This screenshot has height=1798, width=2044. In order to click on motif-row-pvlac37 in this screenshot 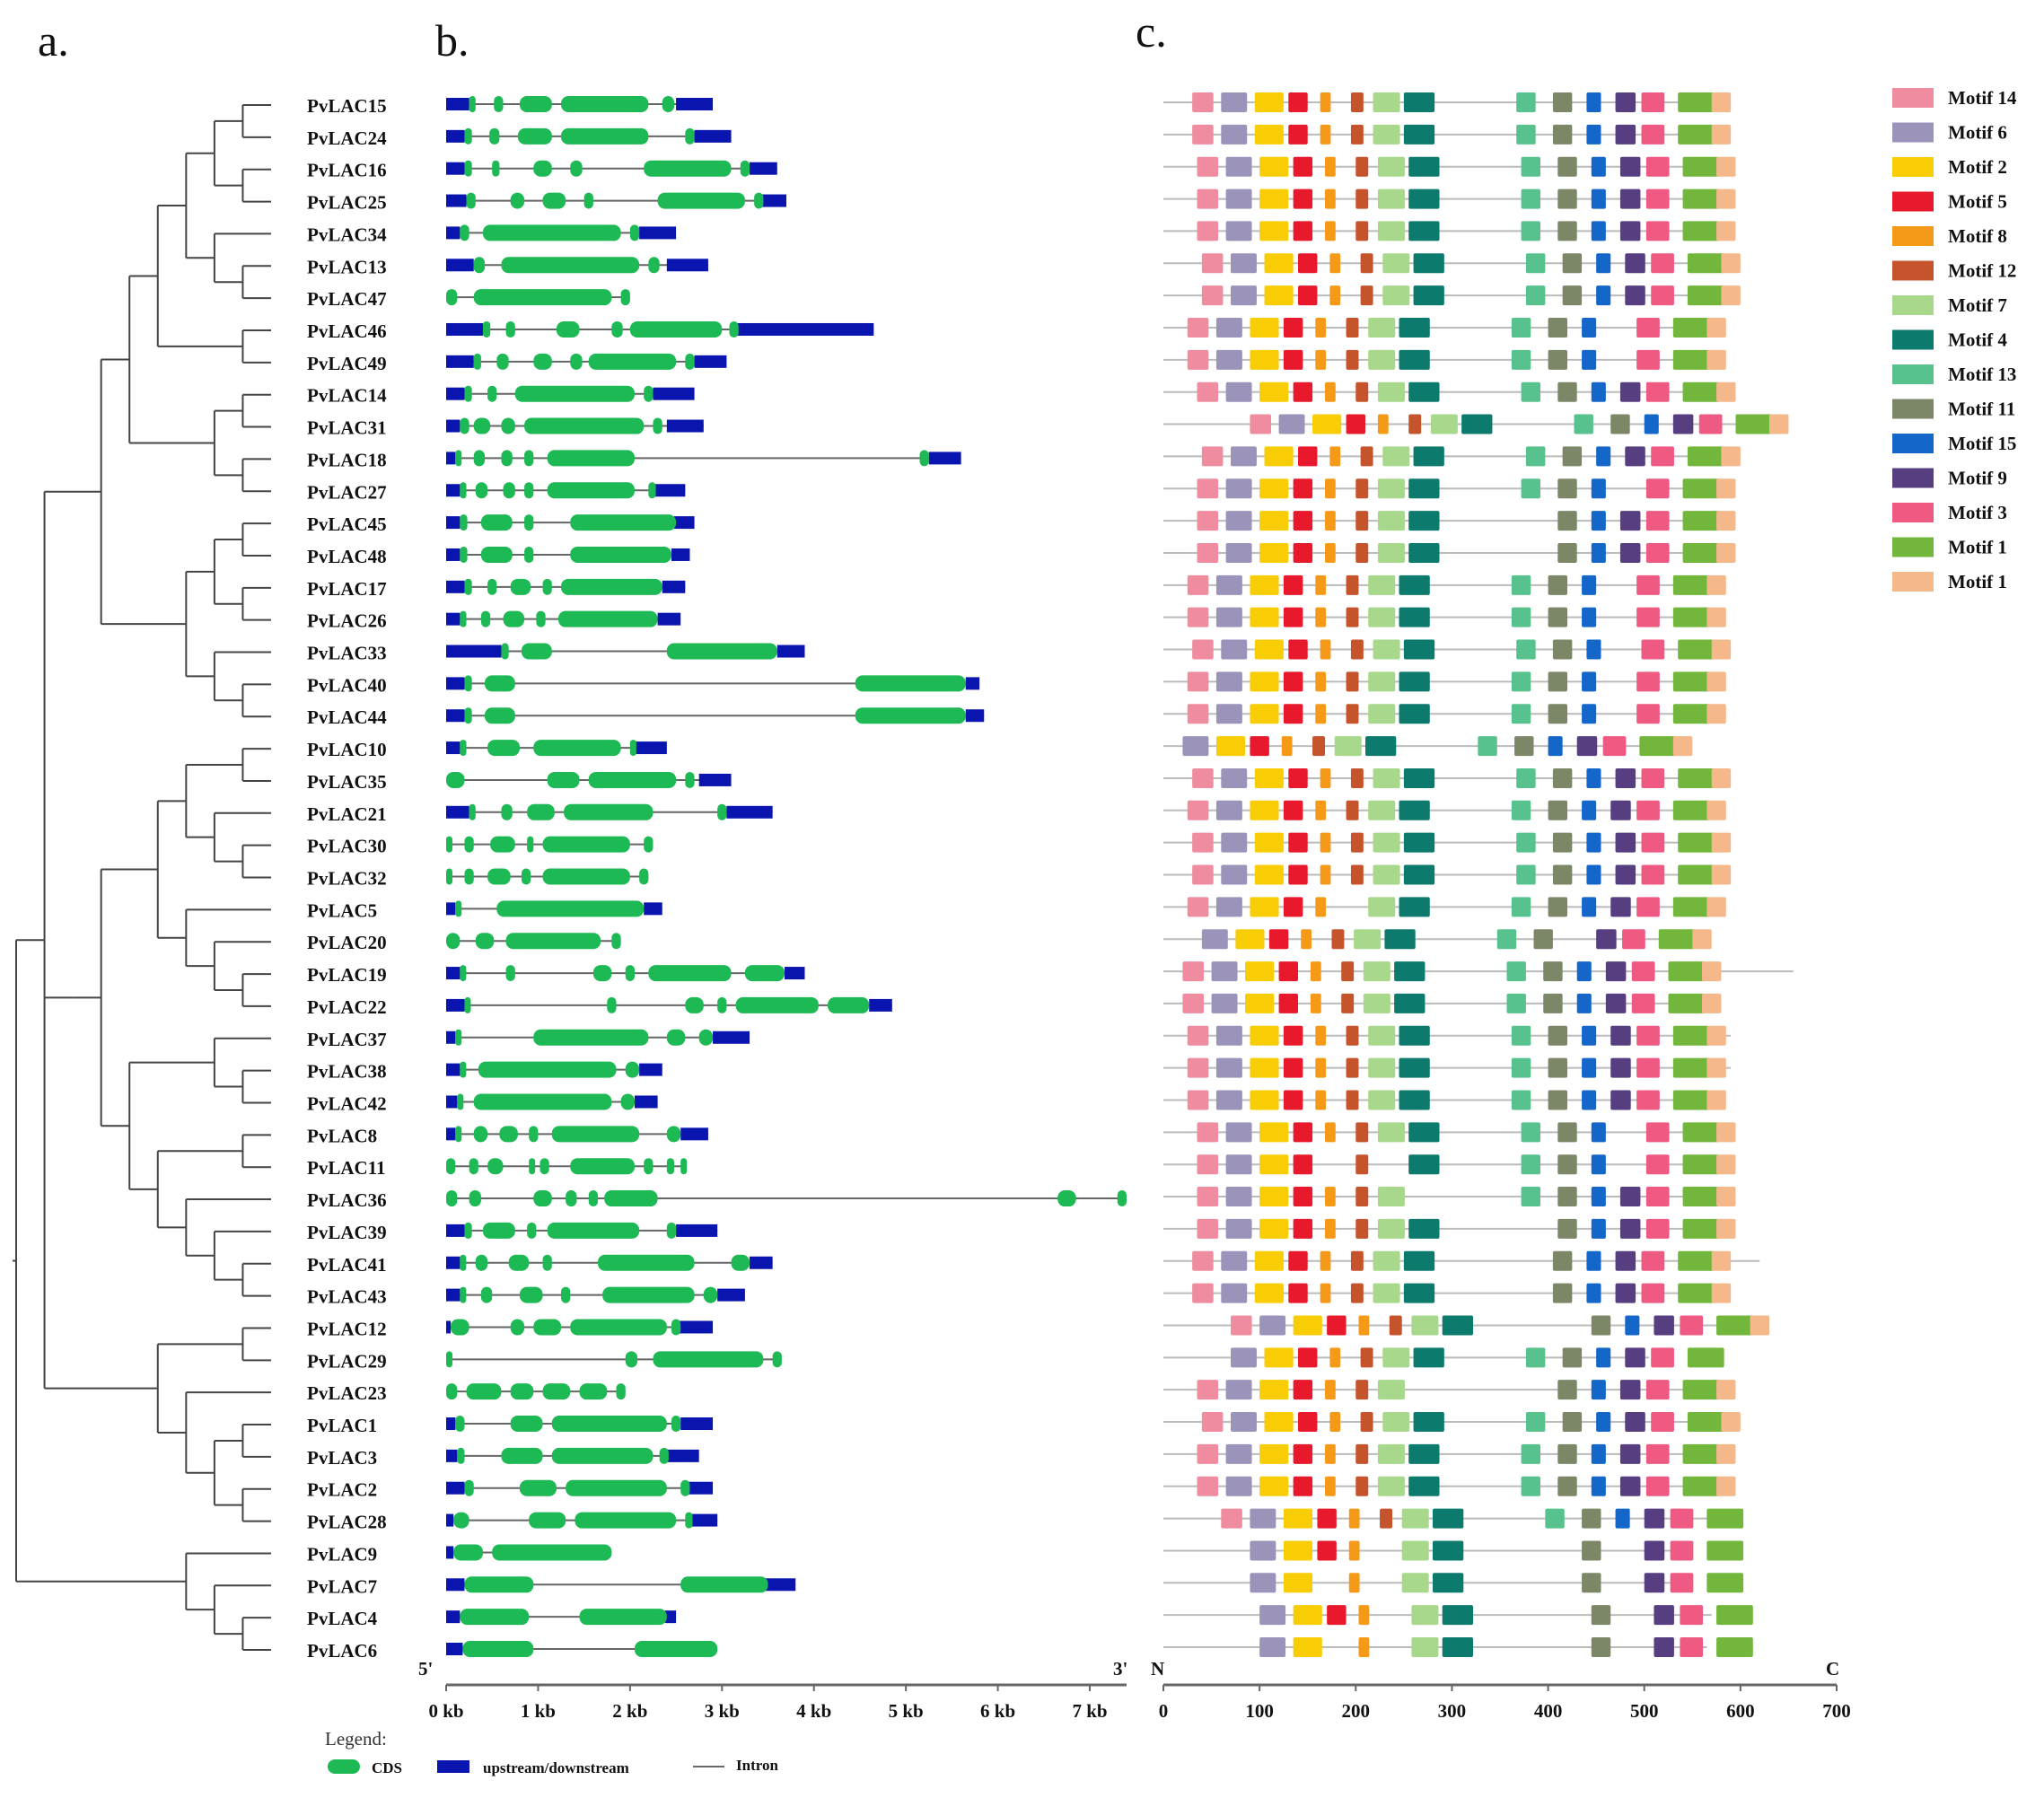, I will do `click(1447, 1035)`.